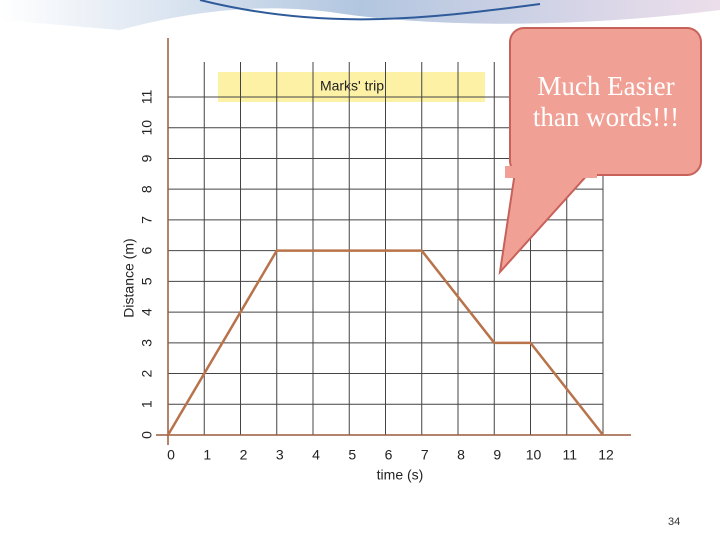 The height and width of the screenshot is (540, 720). What do you see at coordinates (147, 373) in the screenshot?
I see `y-tick-label: 2` at bounding box center [147, 373].